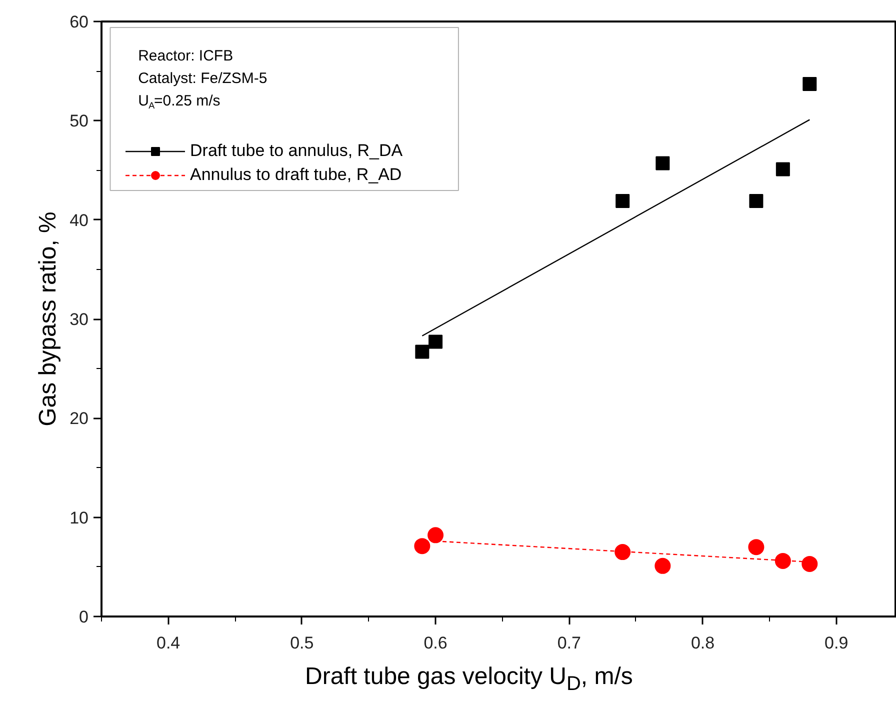 The image size is (896, 712). What do you see at coordinates (79, 220) in the screenshot?
I see `y-tick-label: 40` at bounding box center [79, 220].